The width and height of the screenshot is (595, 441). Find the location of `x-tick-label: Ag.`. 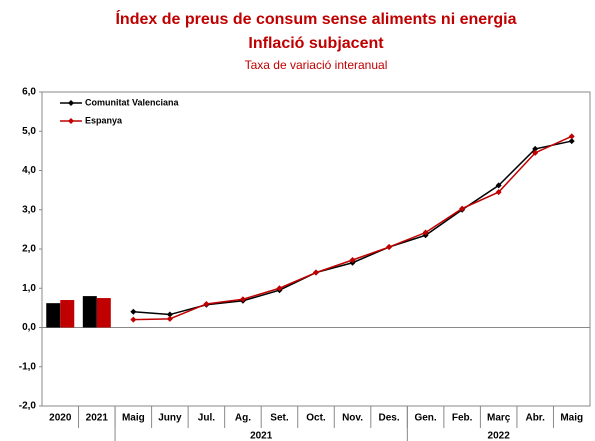

x-tick-label: Ag. is located at coordinates (243, 418).